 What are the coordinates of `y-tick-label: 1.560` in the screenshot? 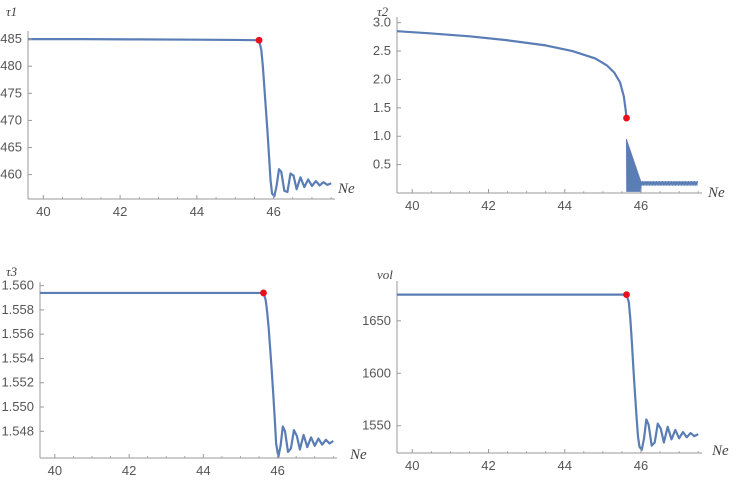 It's located at (17, 285).